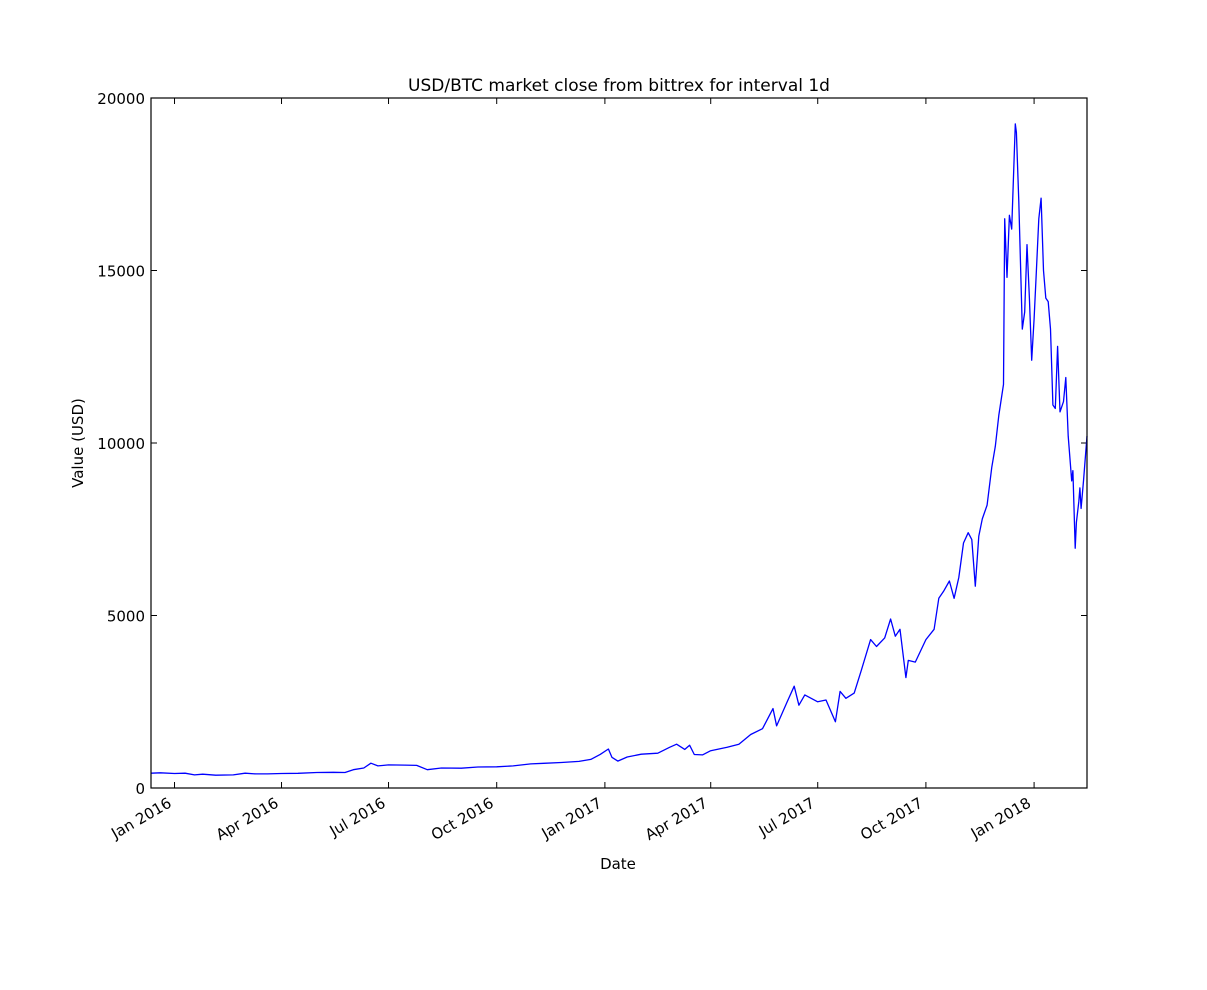 The height and width of the screenshot is (990, 1207). What do you see at coordinates (126, 617) in the screenshot?
I see `y-tick-label: 5000` at bounding box center [126, 617].